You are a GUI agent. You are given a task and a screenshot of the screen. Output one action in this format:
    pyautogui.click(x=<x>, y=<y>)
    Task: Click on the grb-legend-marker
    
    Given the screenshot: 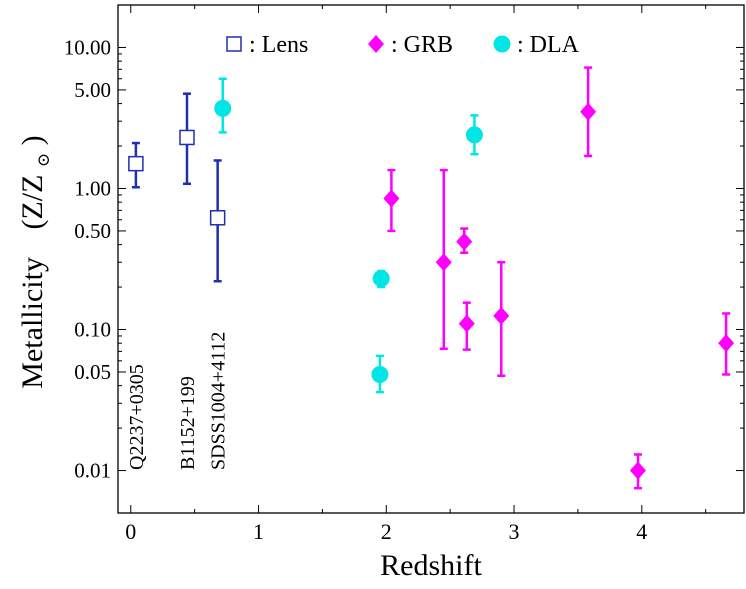 What is the action you would take?
    pyautogui.click(x=376, y=44)
    